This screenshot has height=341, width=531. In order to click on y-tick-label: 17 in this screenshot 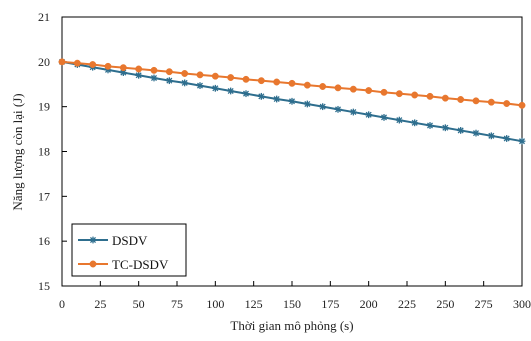, I will do `click(44, 196)`.